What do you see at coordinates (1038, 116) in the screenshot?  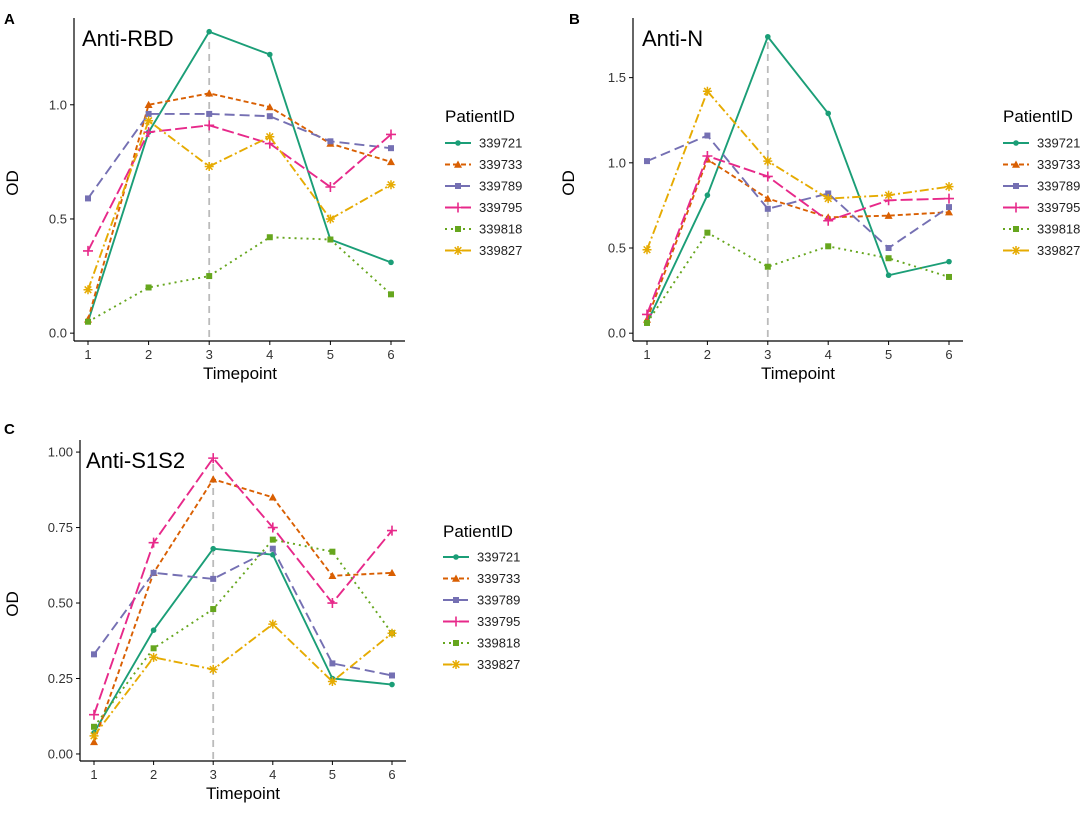 I see `legend-title: PatientID` at bounding box center [1038, 116].